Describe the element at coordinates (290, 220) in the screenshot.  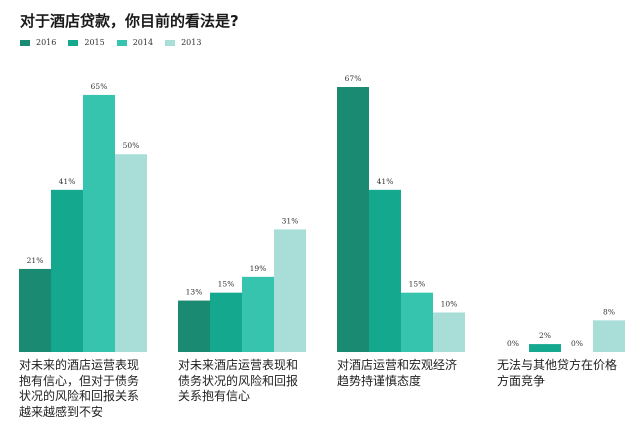
I see `data-label-2013-cat2: 31%` at that location.